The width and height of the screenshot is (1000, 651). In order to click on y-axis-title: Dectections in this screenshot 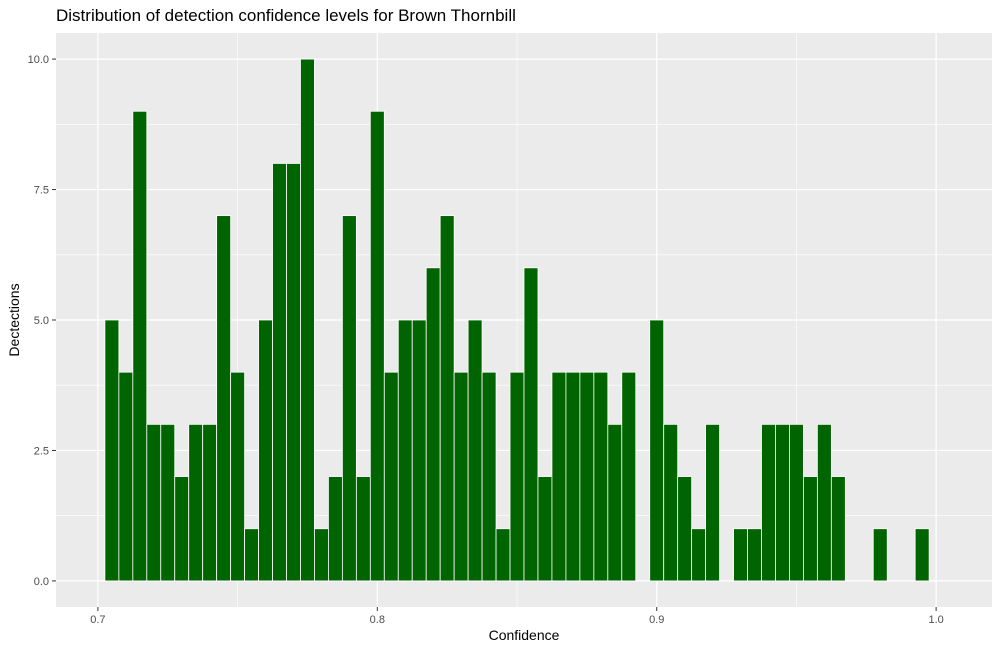, I will do `click(14, 319)`.